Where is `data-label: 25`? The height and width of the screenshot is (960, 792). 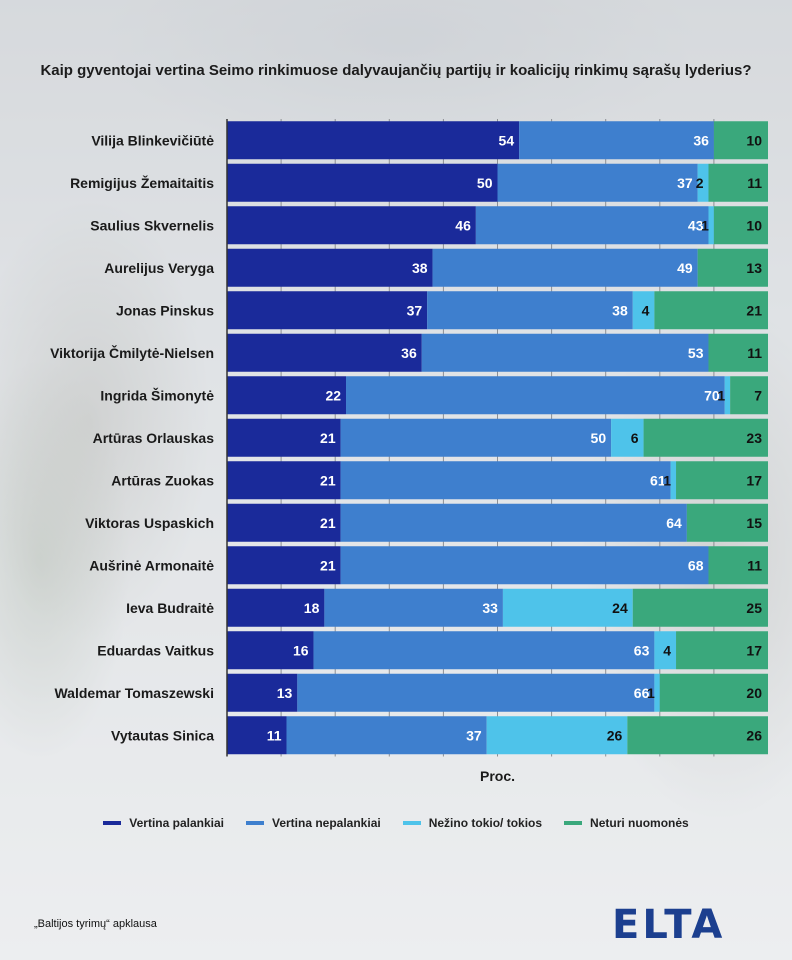 data-label: 25 is located at coordinates (754, 608).